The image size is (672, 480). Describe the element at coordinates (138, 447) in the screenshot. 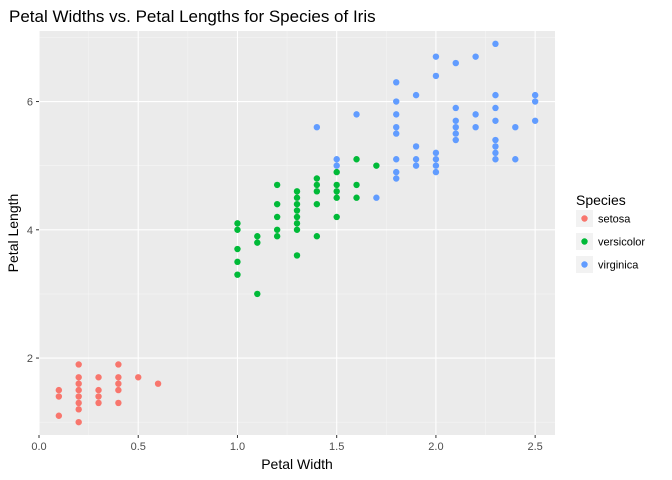

I see `x-tick-label: 0.5` at that location.